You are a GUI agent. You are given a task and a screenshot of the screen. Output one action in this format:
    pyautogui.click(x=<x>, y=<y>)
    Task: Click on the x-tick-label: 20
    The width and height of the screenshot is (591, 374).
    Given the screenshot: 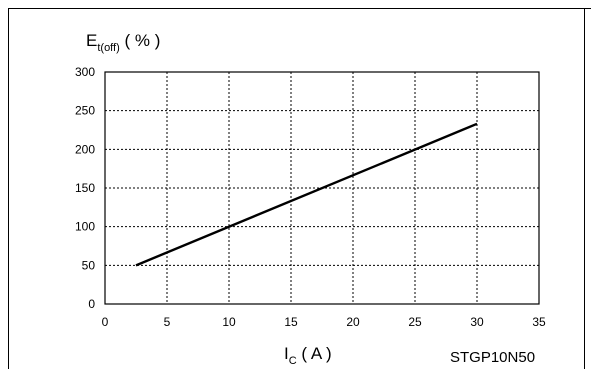 What is the action you would take?
    pyautogui.click(x=353, y=322)
    